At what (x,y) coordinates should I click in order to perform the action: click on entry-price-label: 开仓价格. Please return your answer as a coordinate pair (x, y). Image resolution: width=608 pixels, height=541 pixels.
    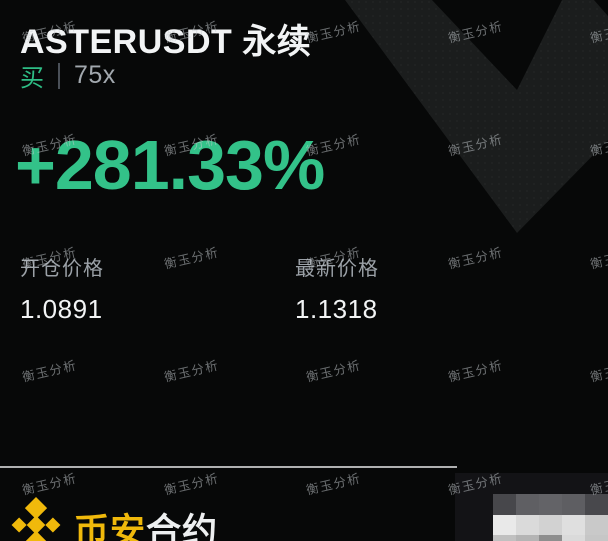
    Looking at the image, I should click on (62, 269).